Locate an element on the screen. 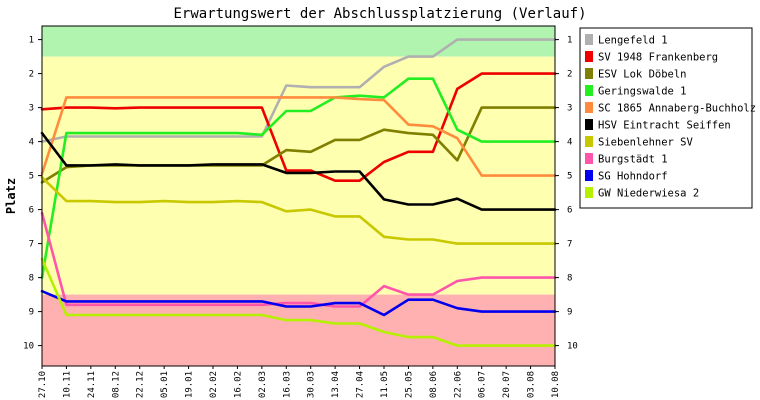 The width and height of the screenshot is (760, 400). y-tick-label-left-8: 9 is located at coordinates (31, 313).